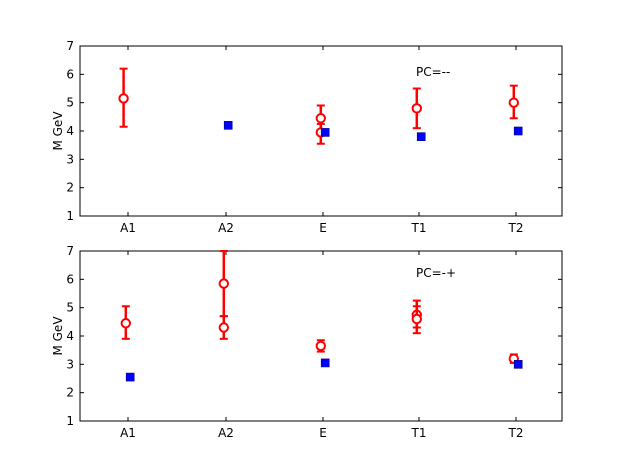 This screenshot has height=467, width=623. What do you see at coordinates (436, 273) in the screenshot?
I see `pc-annotation: PC=-+` at bounding box center [436, 273].